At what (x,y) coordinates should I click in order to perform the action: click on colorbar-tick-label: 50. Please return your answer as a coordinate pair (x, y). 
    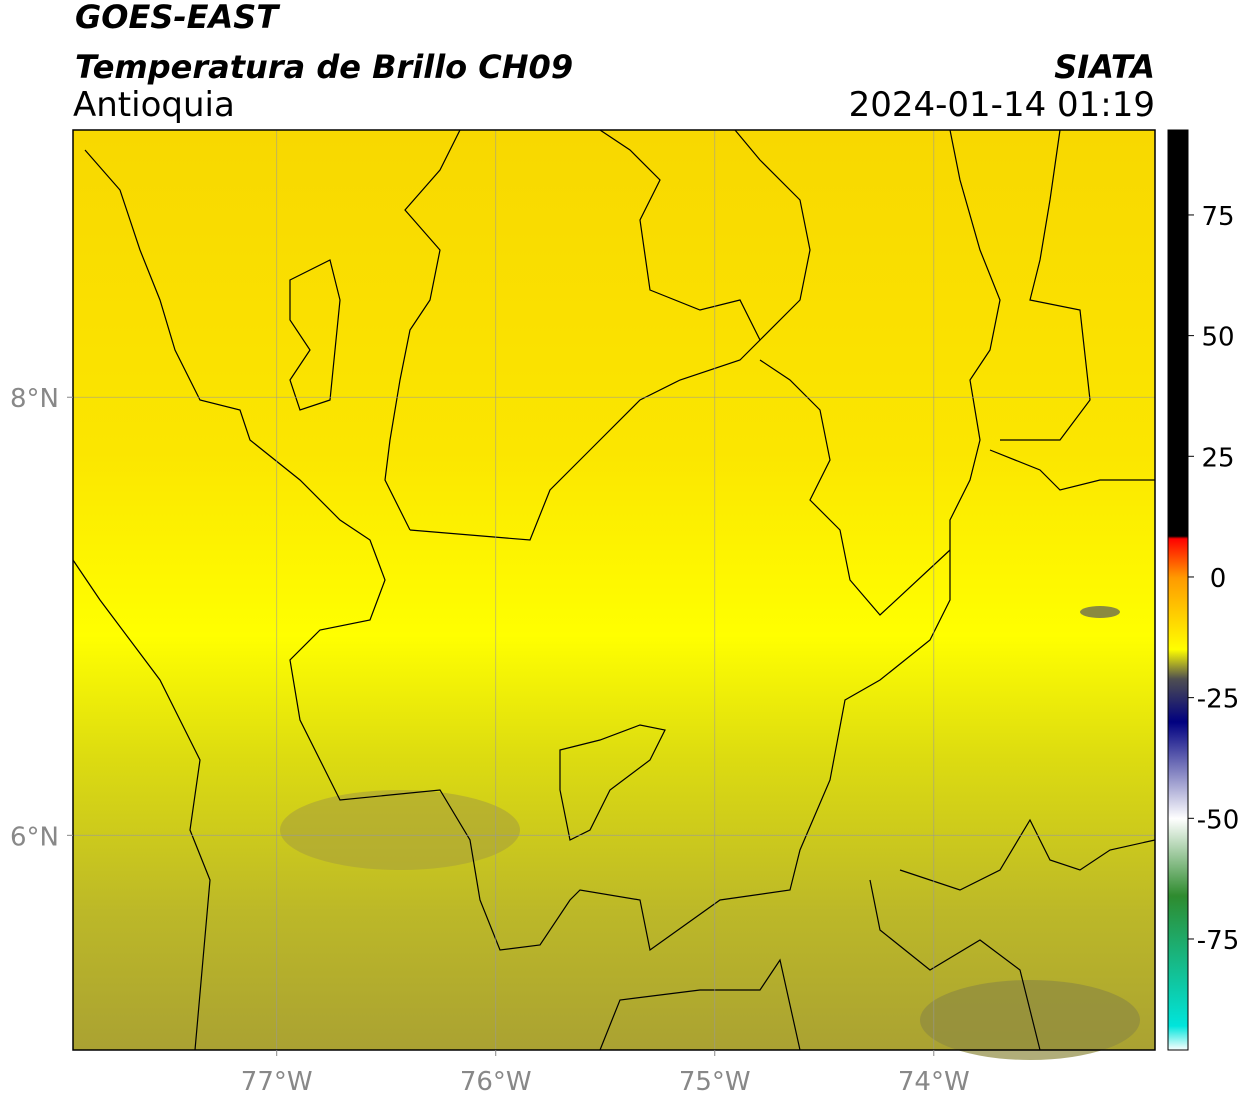
    Looking at the image, I should click on (1217, 338).